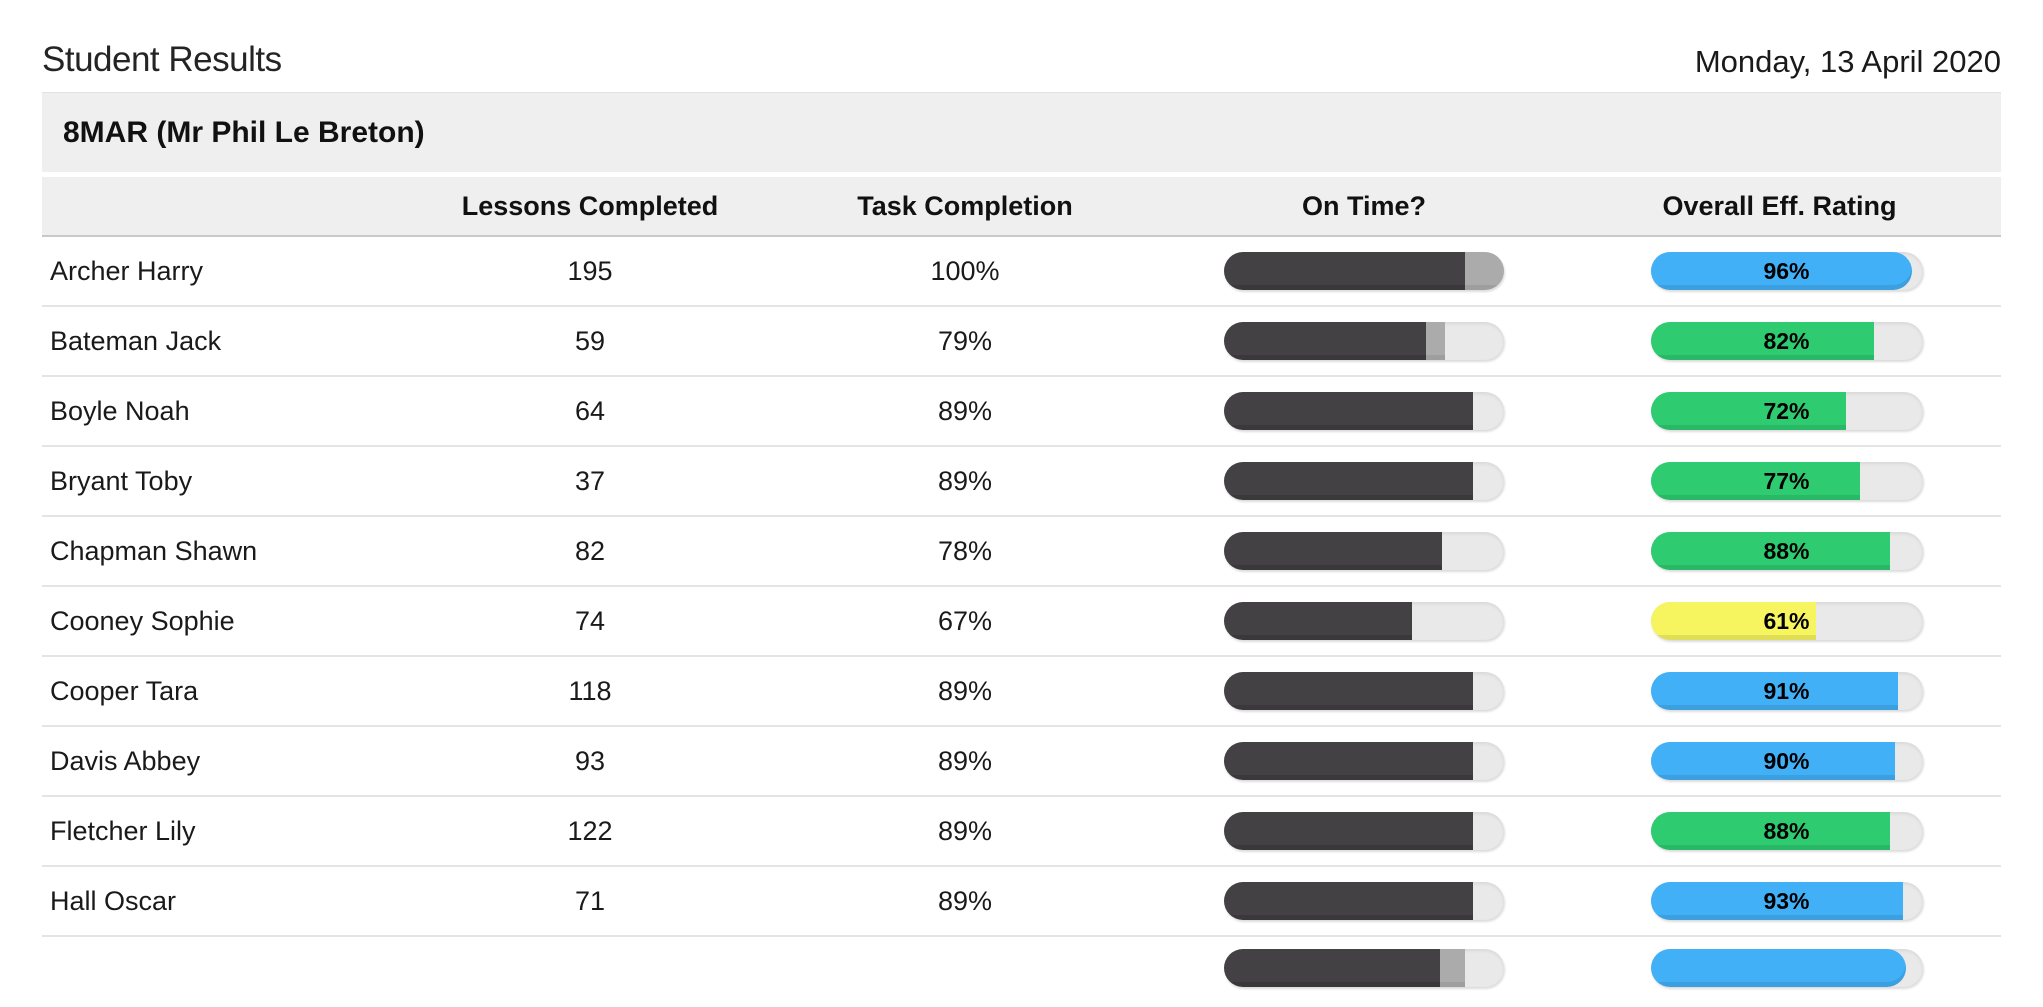 Image resolution: width=2043 pixels, height=1007 pixels. I want to click on column-header-task-completion: Task Completion, so click(965, 205).